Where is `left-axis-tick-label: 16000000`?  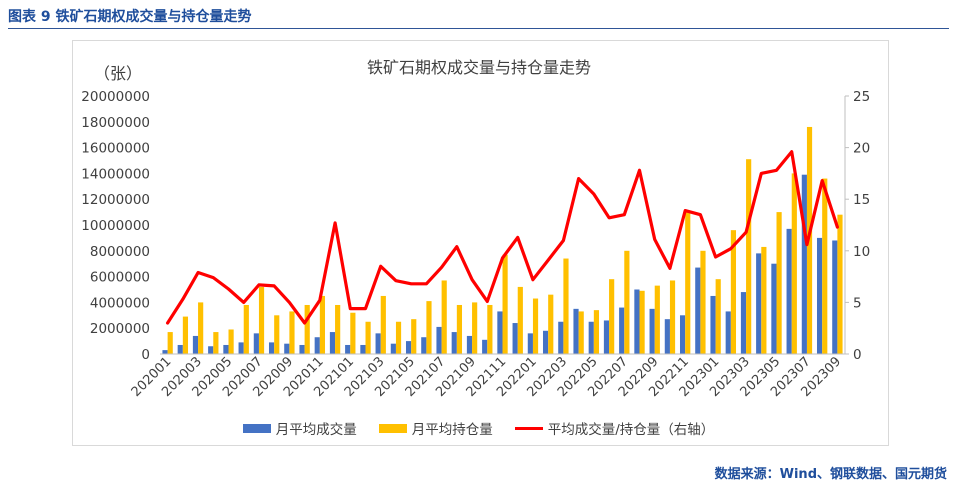
left-axis-tick-label: 16000000 is located at coordinates (115, 149).